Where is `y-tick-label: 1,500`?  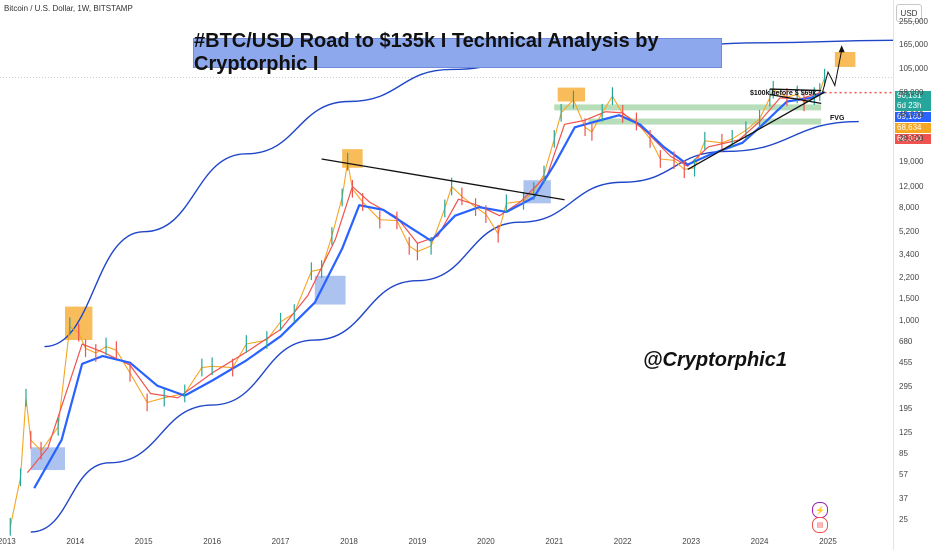
y-tick-label: 1,500 is located at coordinates (909, 298).